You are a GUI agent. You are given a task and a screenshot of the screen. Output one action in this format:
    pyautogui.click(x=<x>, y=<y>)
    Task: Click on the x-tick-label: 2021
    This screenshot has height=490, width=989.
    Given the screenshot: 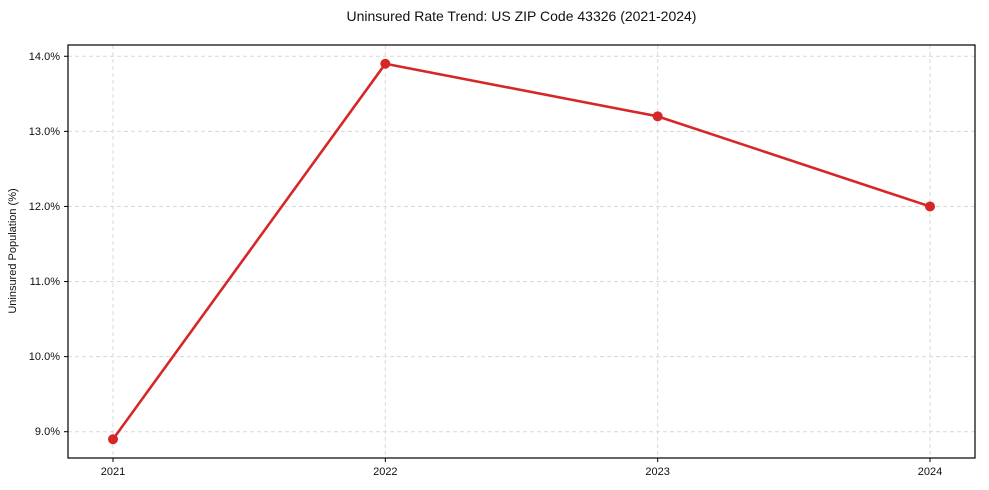 What is the action you would take?
    pyautogui.click(x=113, y=472)
    